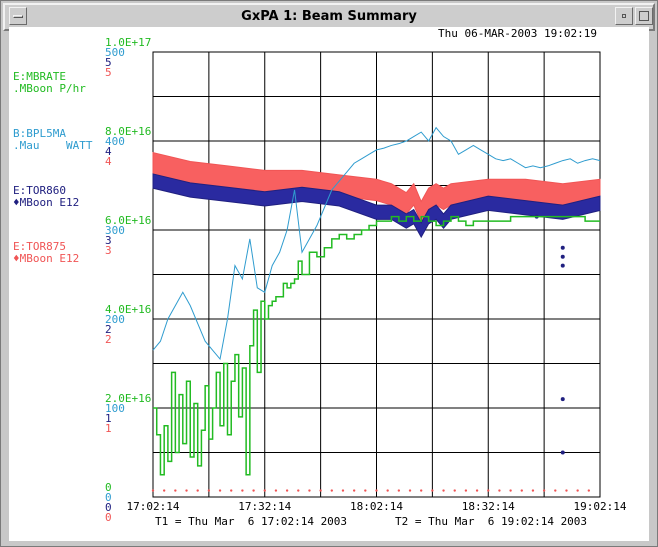 The height and width of the screenshot is (547, 658). I want to click on maximize-button, so click(644, 16).